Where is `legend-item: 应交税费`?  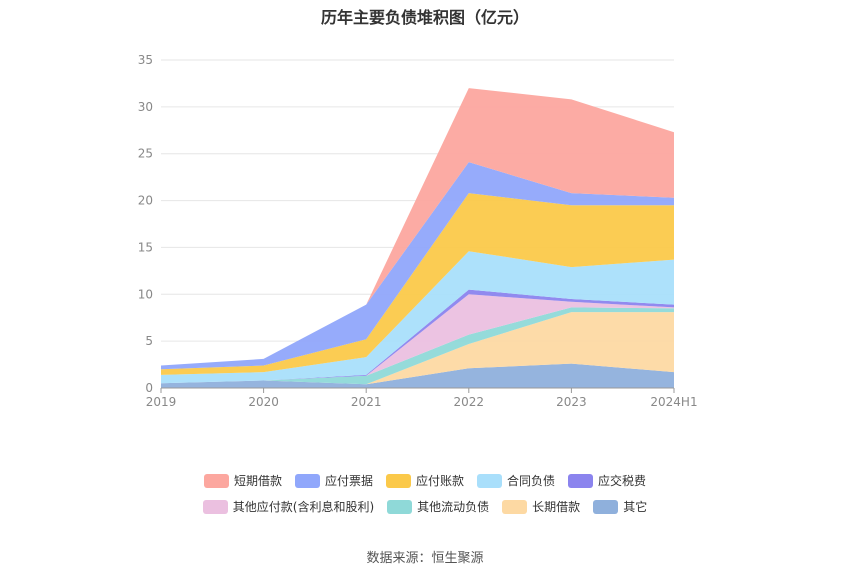
legend-item: 应交税费 is located at coordinates (607, 480).